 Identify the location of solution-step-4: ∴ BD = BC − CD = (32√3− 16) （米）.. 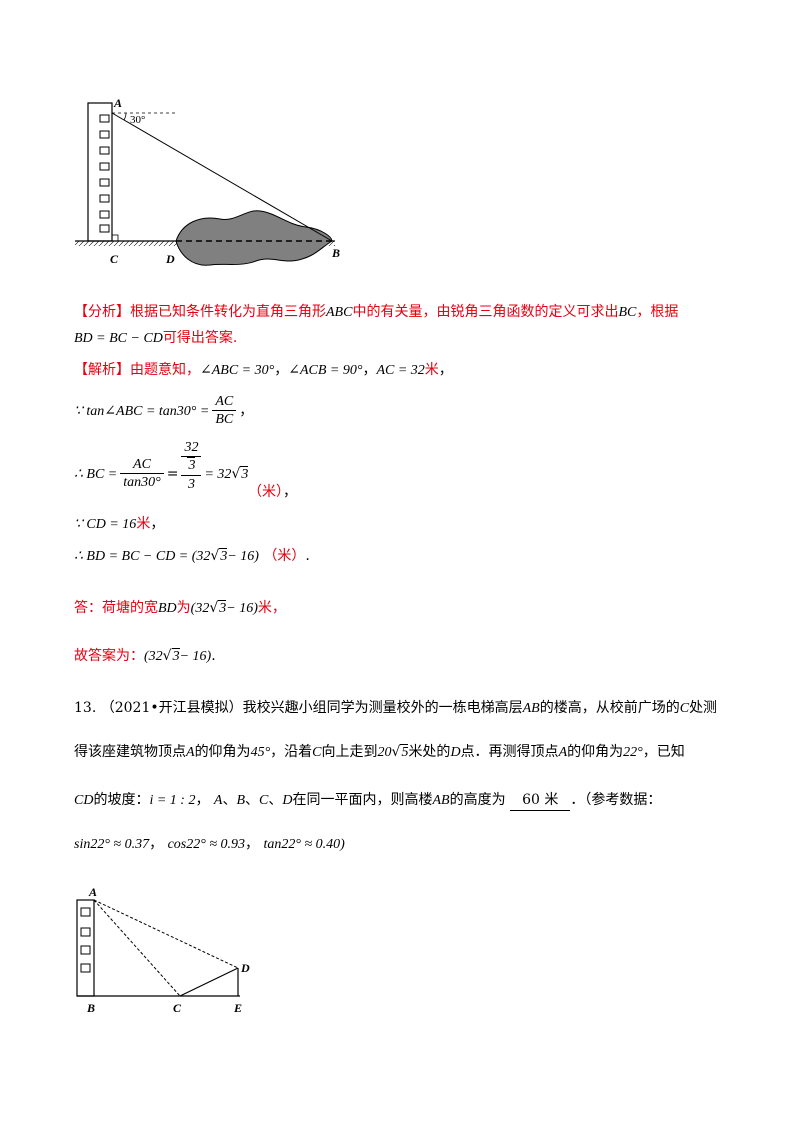
(192, 556).